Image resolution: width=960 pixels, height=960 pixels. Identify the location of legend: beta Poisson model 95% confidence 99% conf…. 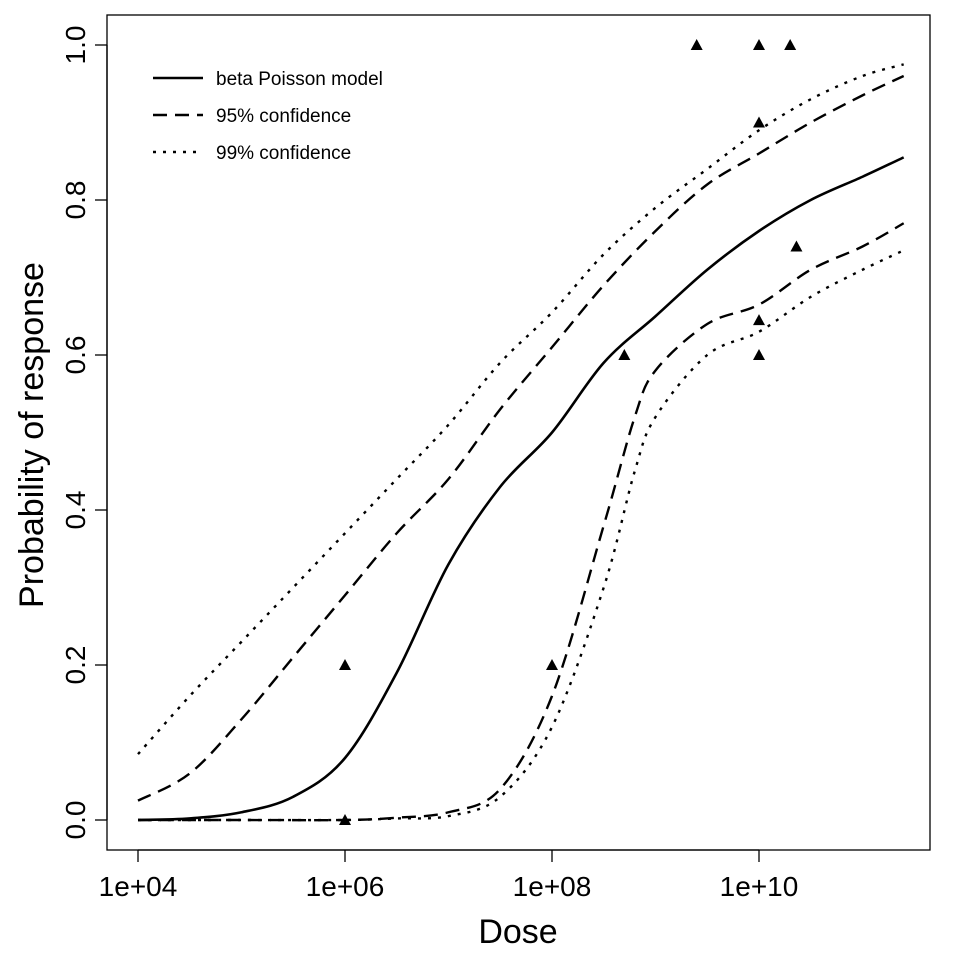
(268, 116).